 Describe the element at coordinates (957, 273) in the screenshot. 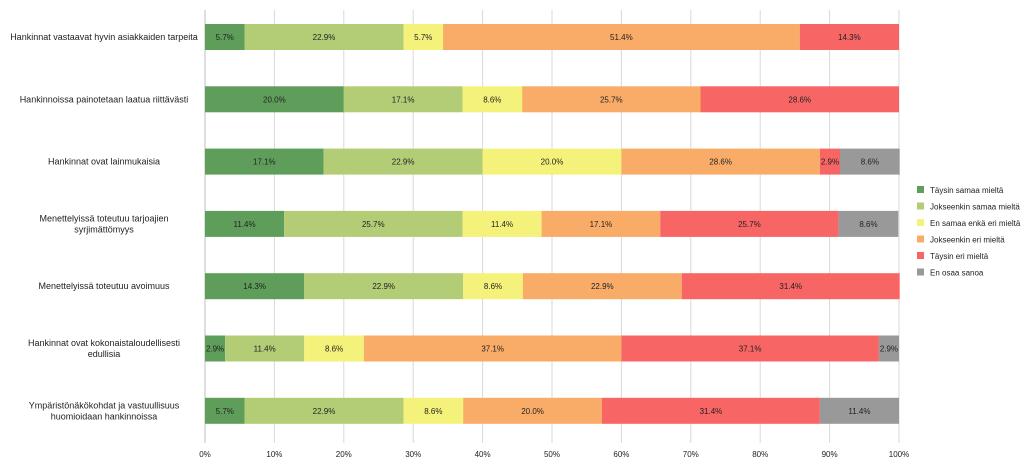

I see `legend-label: En osaa sanoa` at that location.